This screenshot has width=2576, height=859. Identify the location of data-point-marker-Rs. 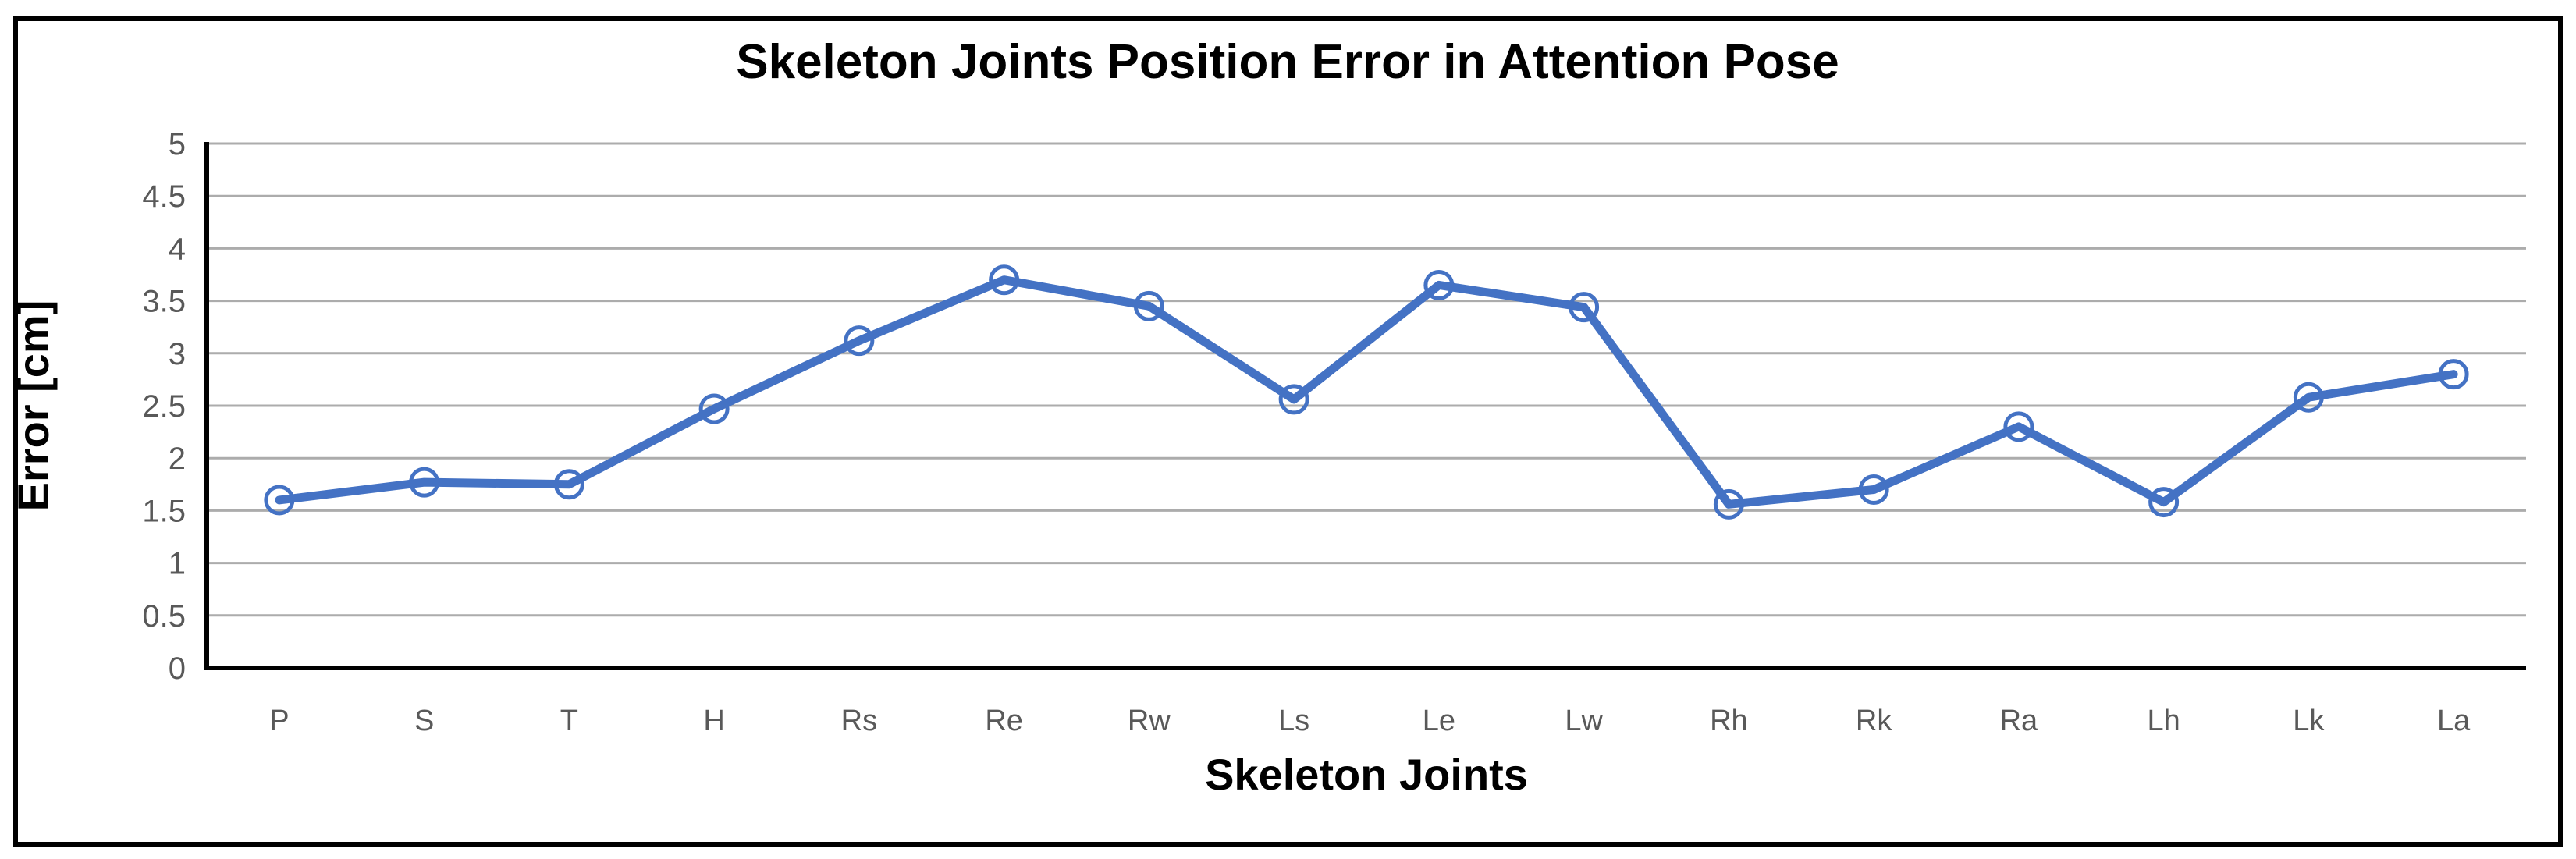
(860, 341).